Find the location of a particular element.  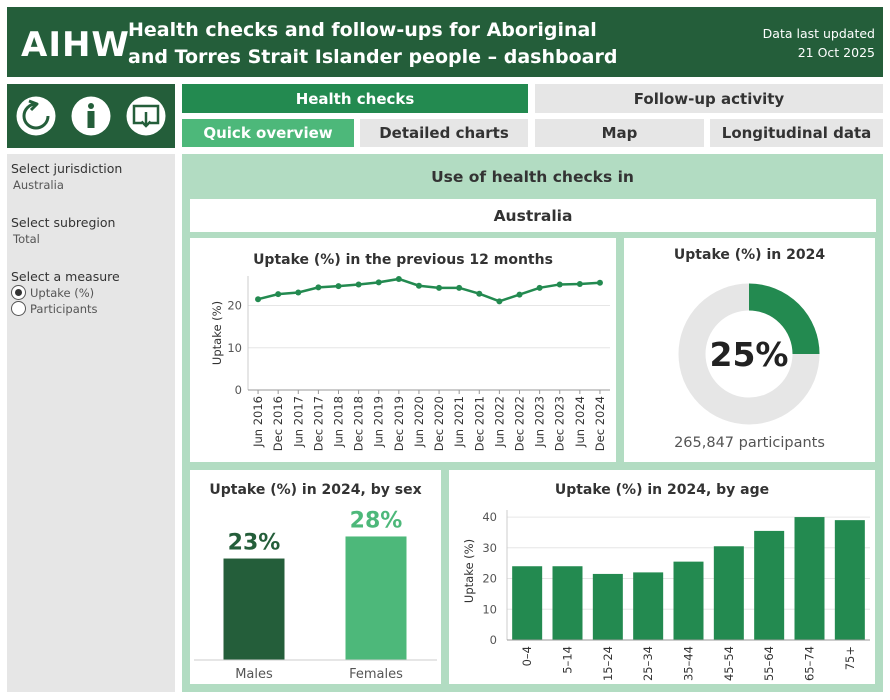

category-label: 55–64 is located at coordinates (769, 663).